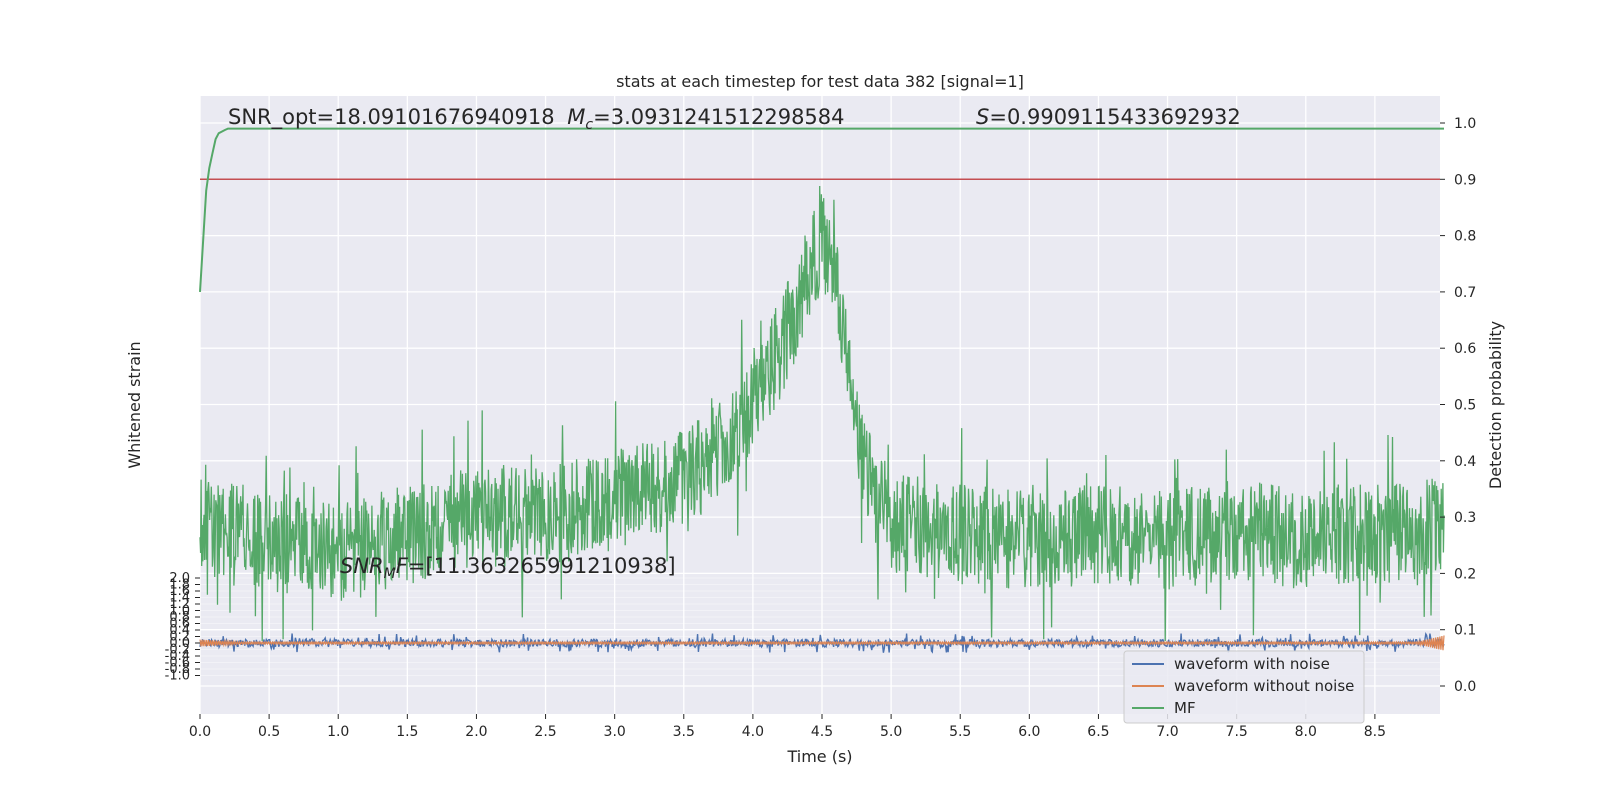 The width and height of the screenshot is (1600, 800). Describe the element at coordinates (615, 732) in the screenshot. I see `x-tick-label: 3.0` at that location.